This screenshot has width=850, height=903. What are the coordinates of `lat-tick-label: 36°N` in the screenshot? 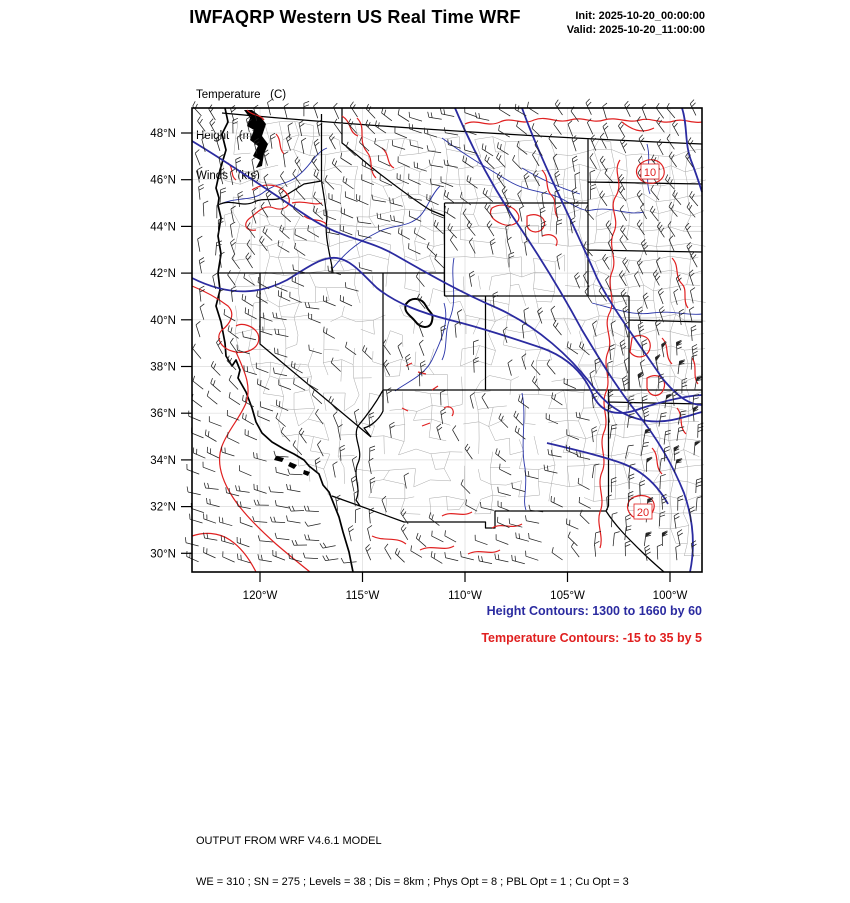 It's located at (163, 414).